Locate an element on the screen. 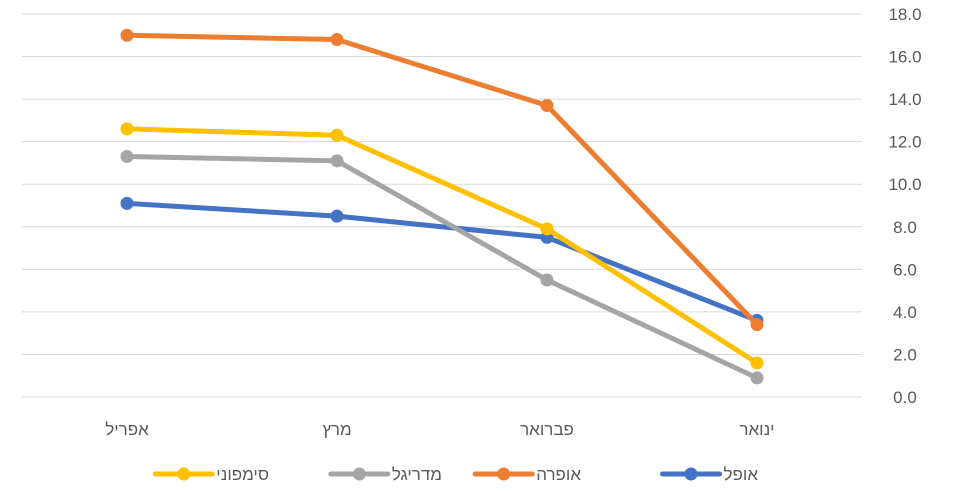  x-category-label: מרץ is located at coordinates (336, 429).